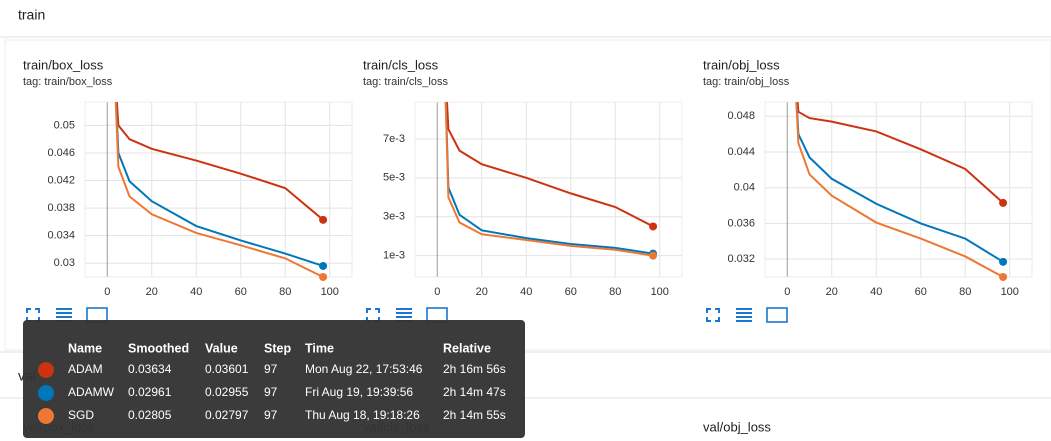 This screenshot has height=441, width=1051. What do you see at coordinates (364, 369) in the screenshot?
I see `tooltip-cell: Mon Aug 22, 17:53:46` at bounding box center [364, 369].